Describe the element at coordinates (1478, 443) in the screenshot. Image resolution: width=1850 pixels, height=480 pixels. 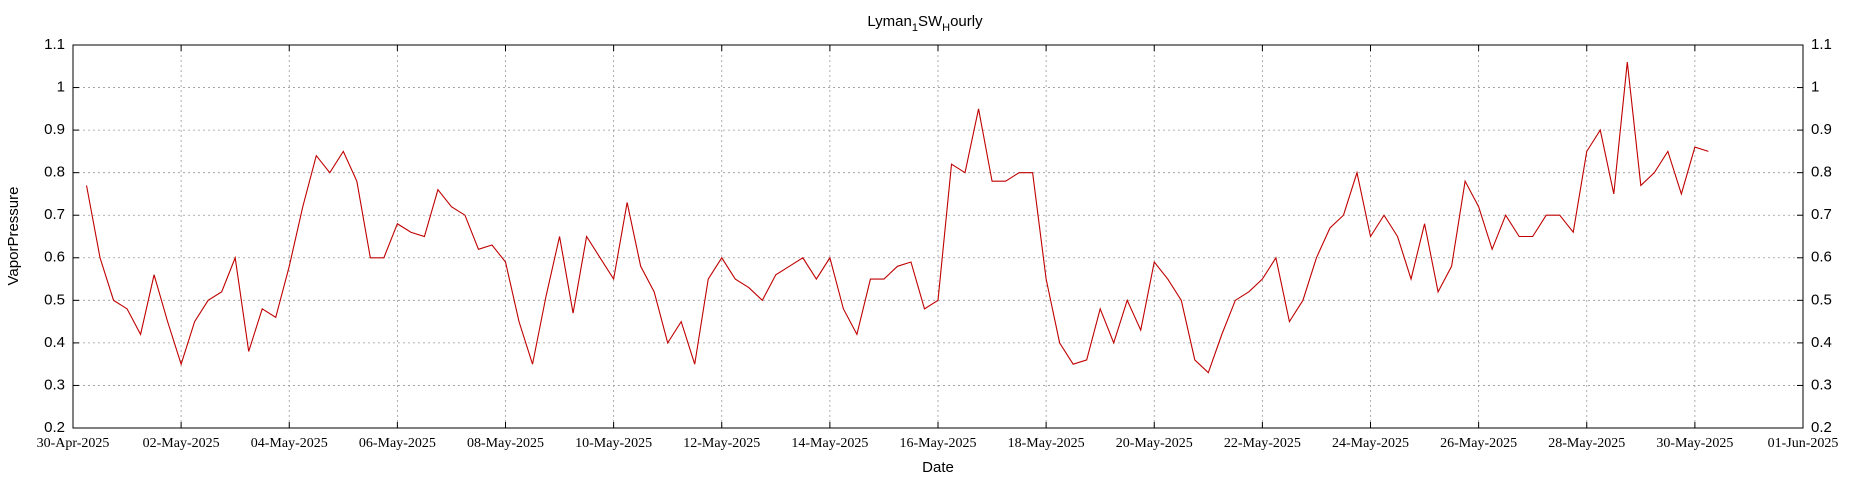
I see `x-tick-label: 26-May-2025` at that location.